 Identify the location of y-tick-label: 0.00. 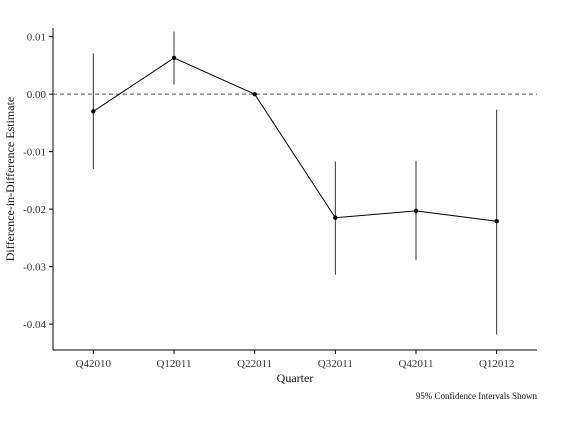
(37, 95).